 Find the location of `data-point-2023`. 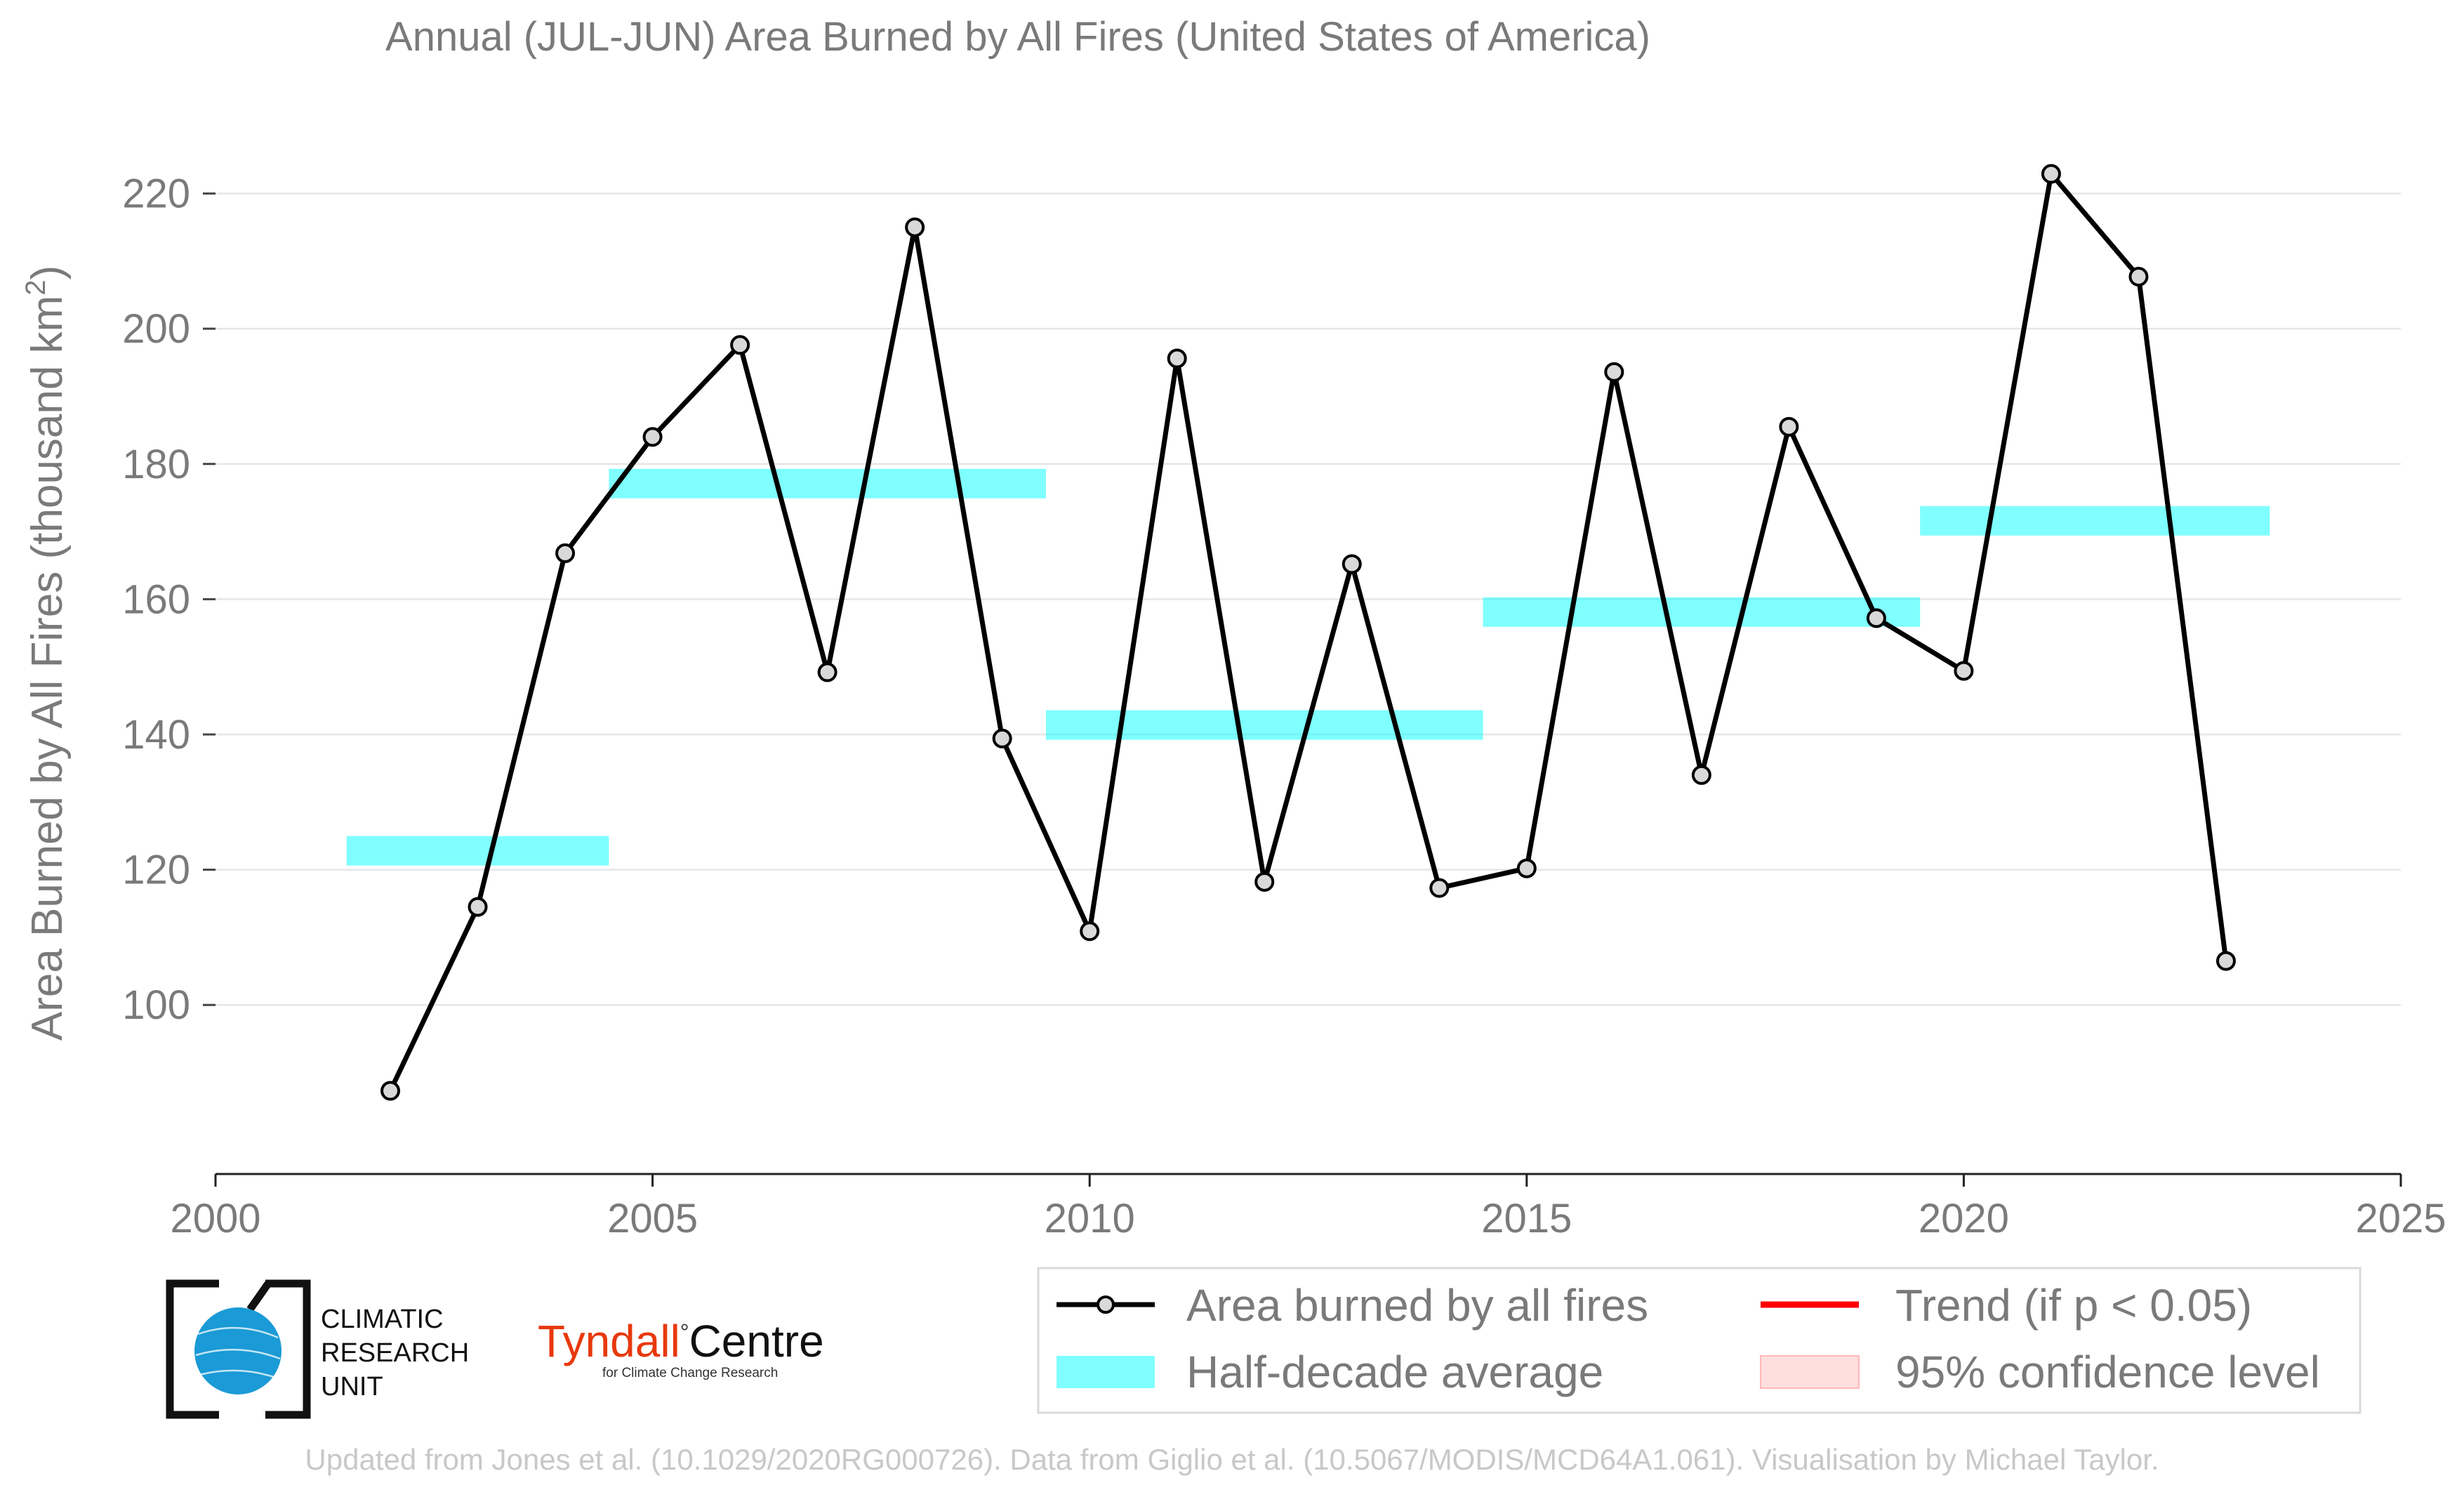

data-point-2023 is located at coordinates (2226, 961).